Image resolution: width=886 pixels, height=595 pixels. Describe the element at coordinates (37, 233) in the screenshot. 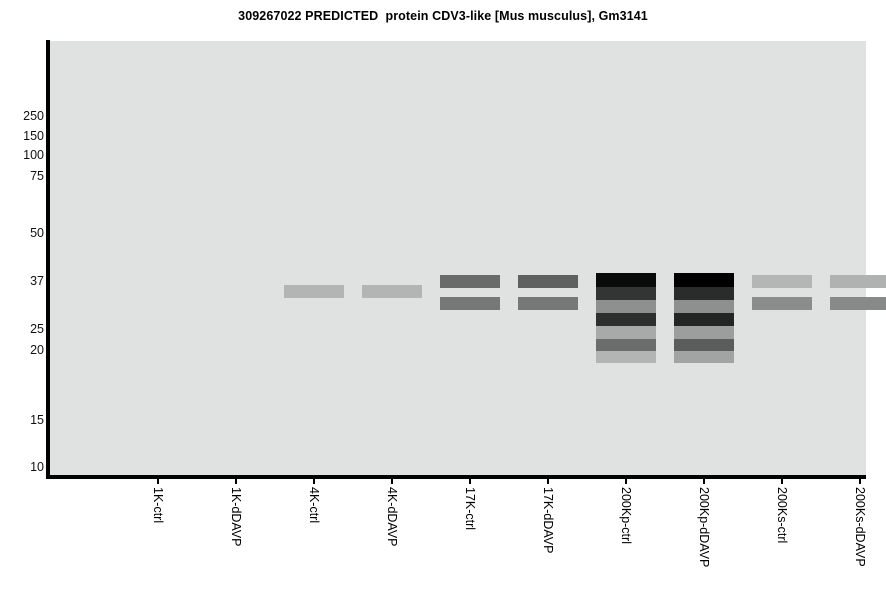

I see `y-axis-tick-label: 50` at that location.